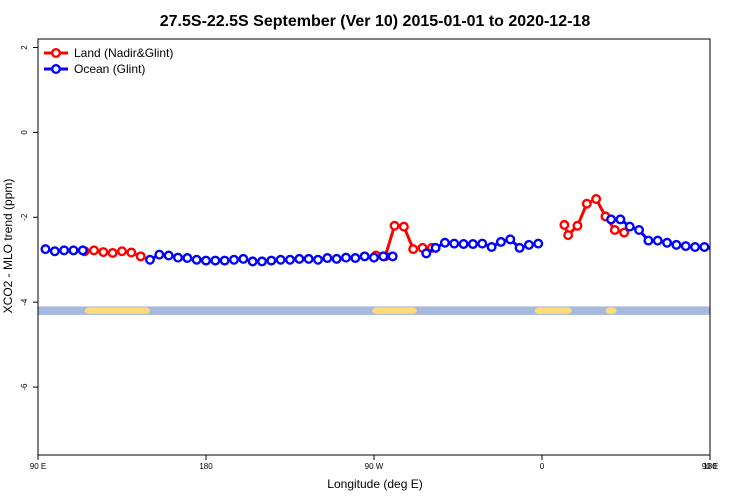 The image size is (750, 500). Describe the element at coordinates (542, 466) in the screenshot. I see `x-tick-label: 0` at that location.